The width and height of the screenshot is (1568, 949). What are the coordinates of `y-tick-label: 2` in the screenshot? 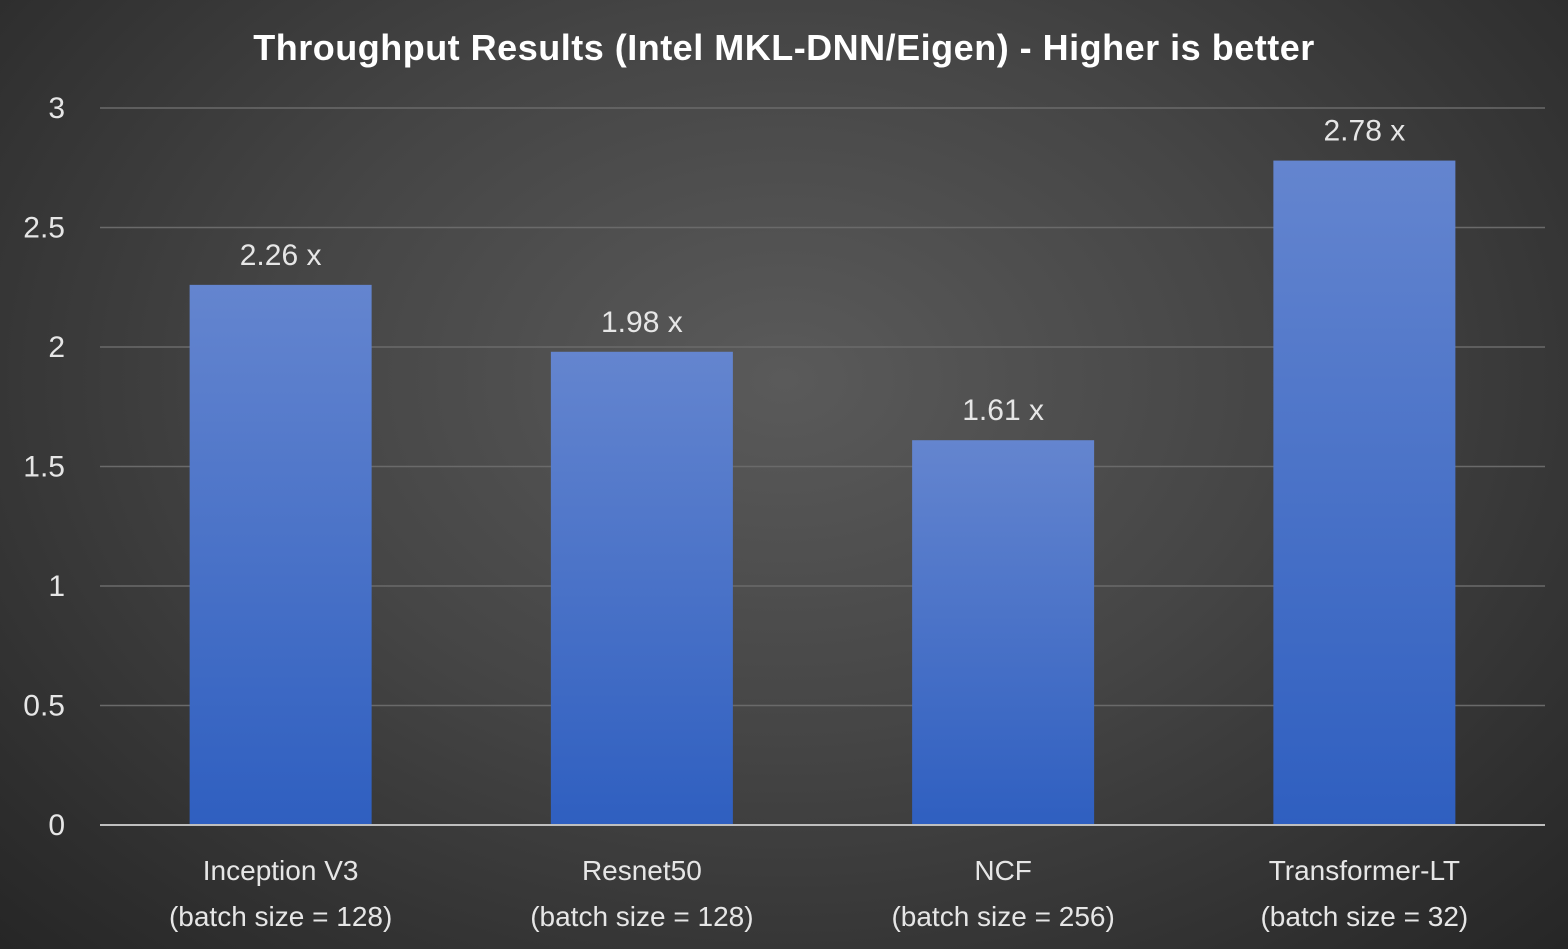 It's located at (56, 347).